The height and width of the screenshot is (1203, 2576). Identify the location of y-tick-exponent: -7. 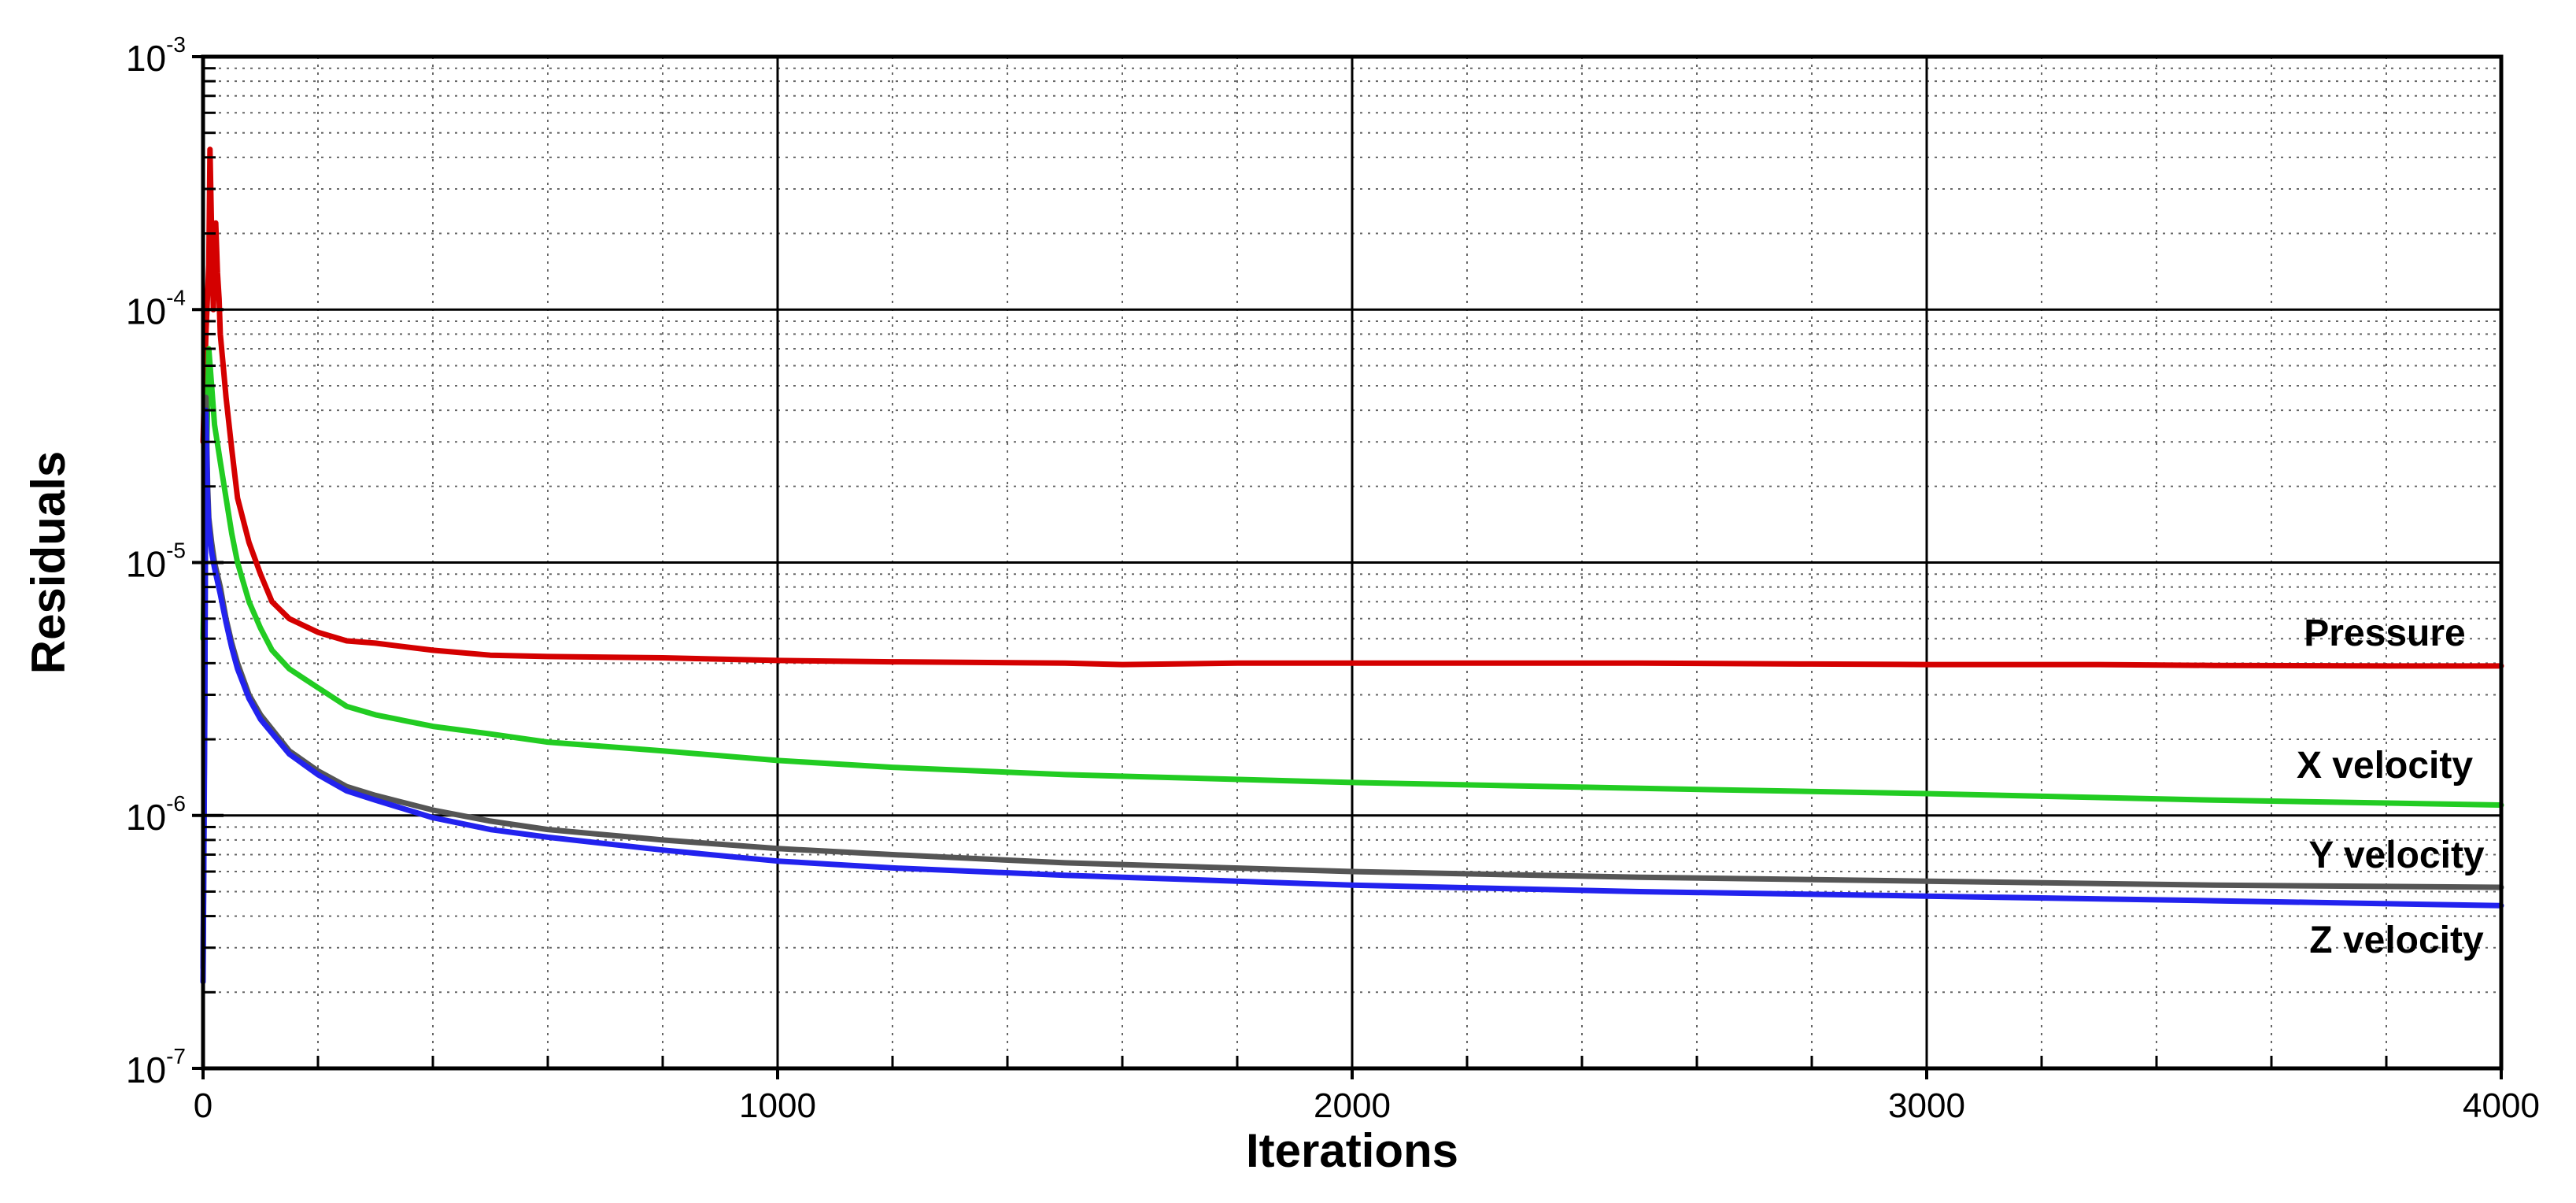
(176, 1056).